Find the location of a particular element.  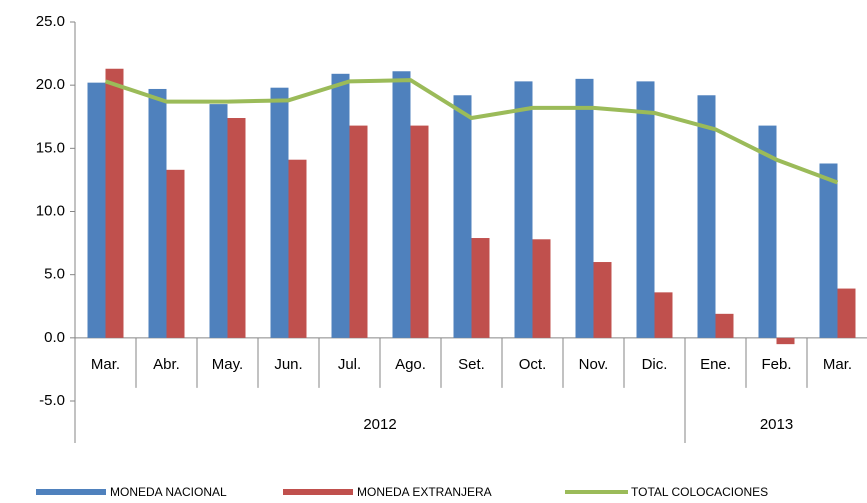

legend-label: MONEDA EXTRANJERA is located at coordinates (424, 492).